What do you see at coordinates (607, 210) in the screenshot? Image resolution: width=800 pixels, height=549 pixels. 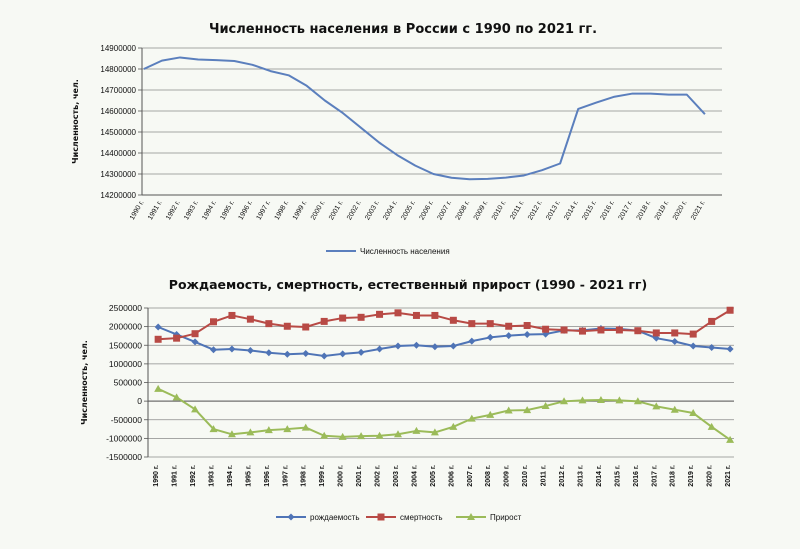 I see `x-tick-label: 2016 г.` at bounding box center [607, 210].